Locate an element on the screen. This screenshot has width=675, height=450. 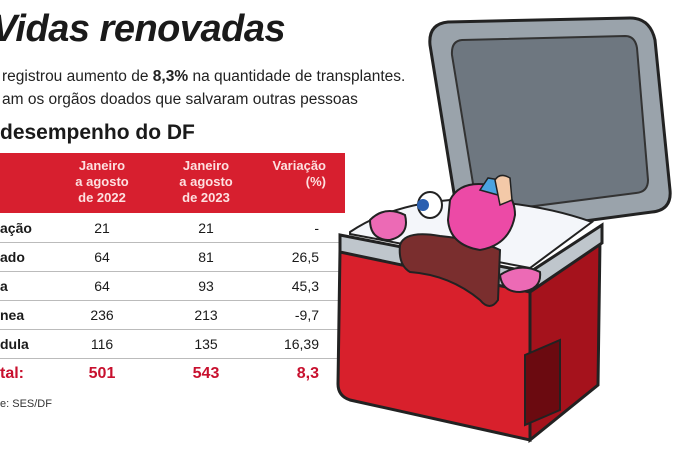
cell-var: 45,3 is located at coordinates (305, 286).